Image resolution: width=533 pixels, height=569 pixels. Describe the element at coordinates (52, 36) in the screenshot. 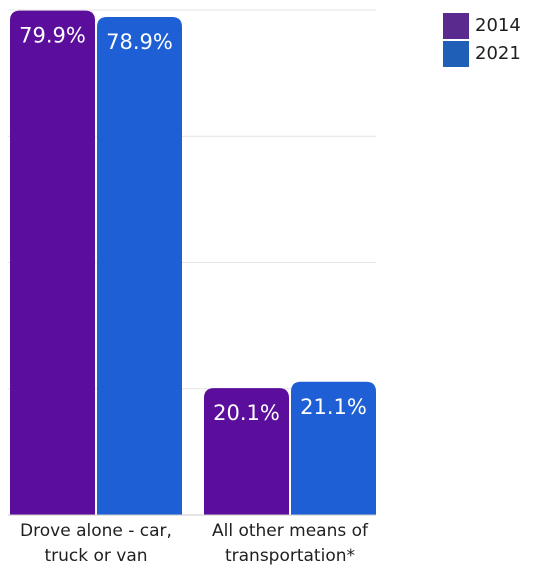

I see `bar-value-label-2014-cat-0: 79.9%` at that location.